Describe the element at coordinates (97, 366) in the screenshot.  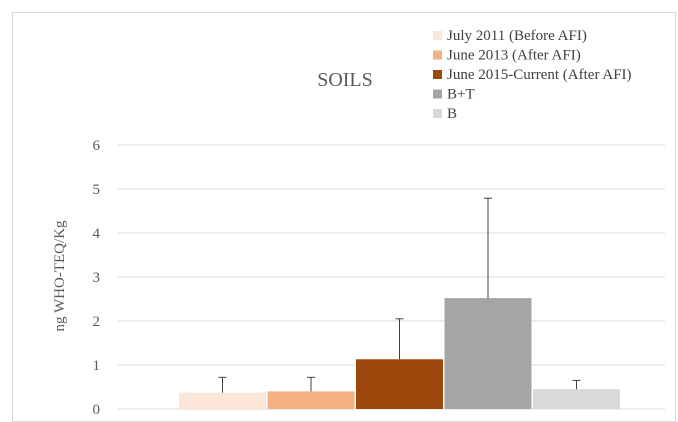
I see `y-tick-label-1: 1` at that location.